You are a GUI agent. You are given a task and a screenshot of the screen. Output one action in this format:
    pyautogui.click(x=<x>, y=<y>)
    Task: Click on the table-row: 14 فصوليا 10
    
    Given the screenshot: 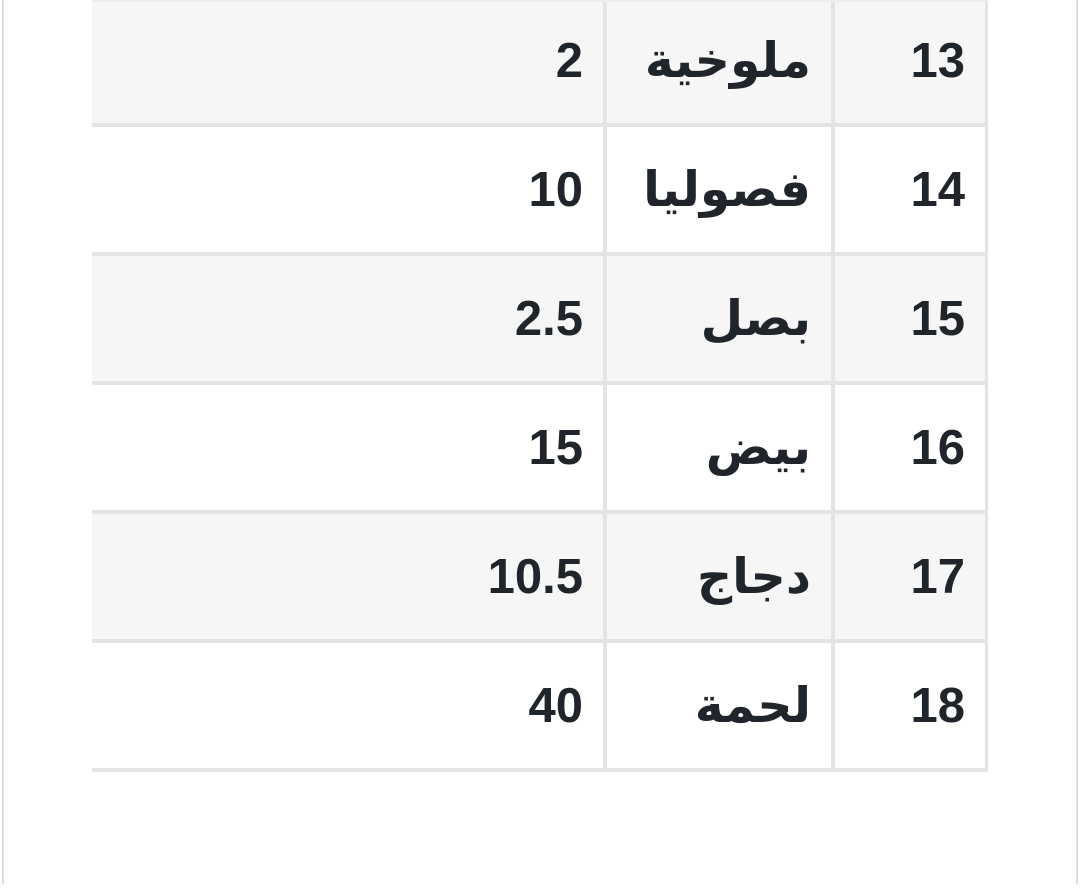 What is the action you would take?
    pyautogui.click(x=540, y=191)
    